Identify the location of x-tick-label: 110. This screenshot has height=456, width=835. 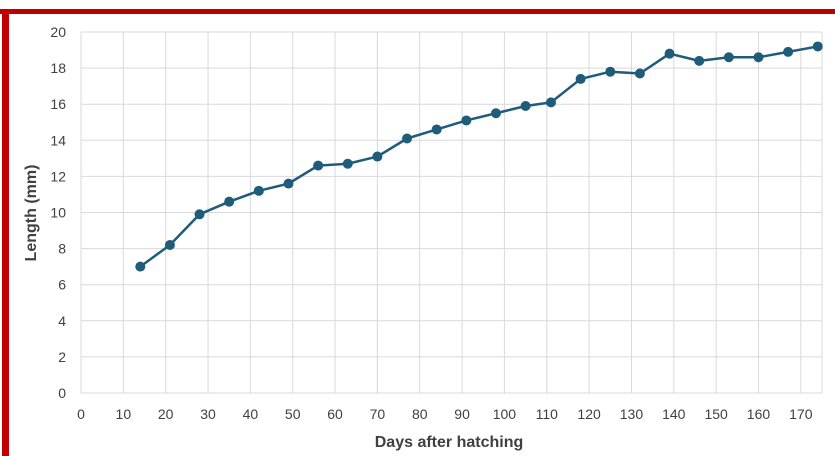
(547, 414).